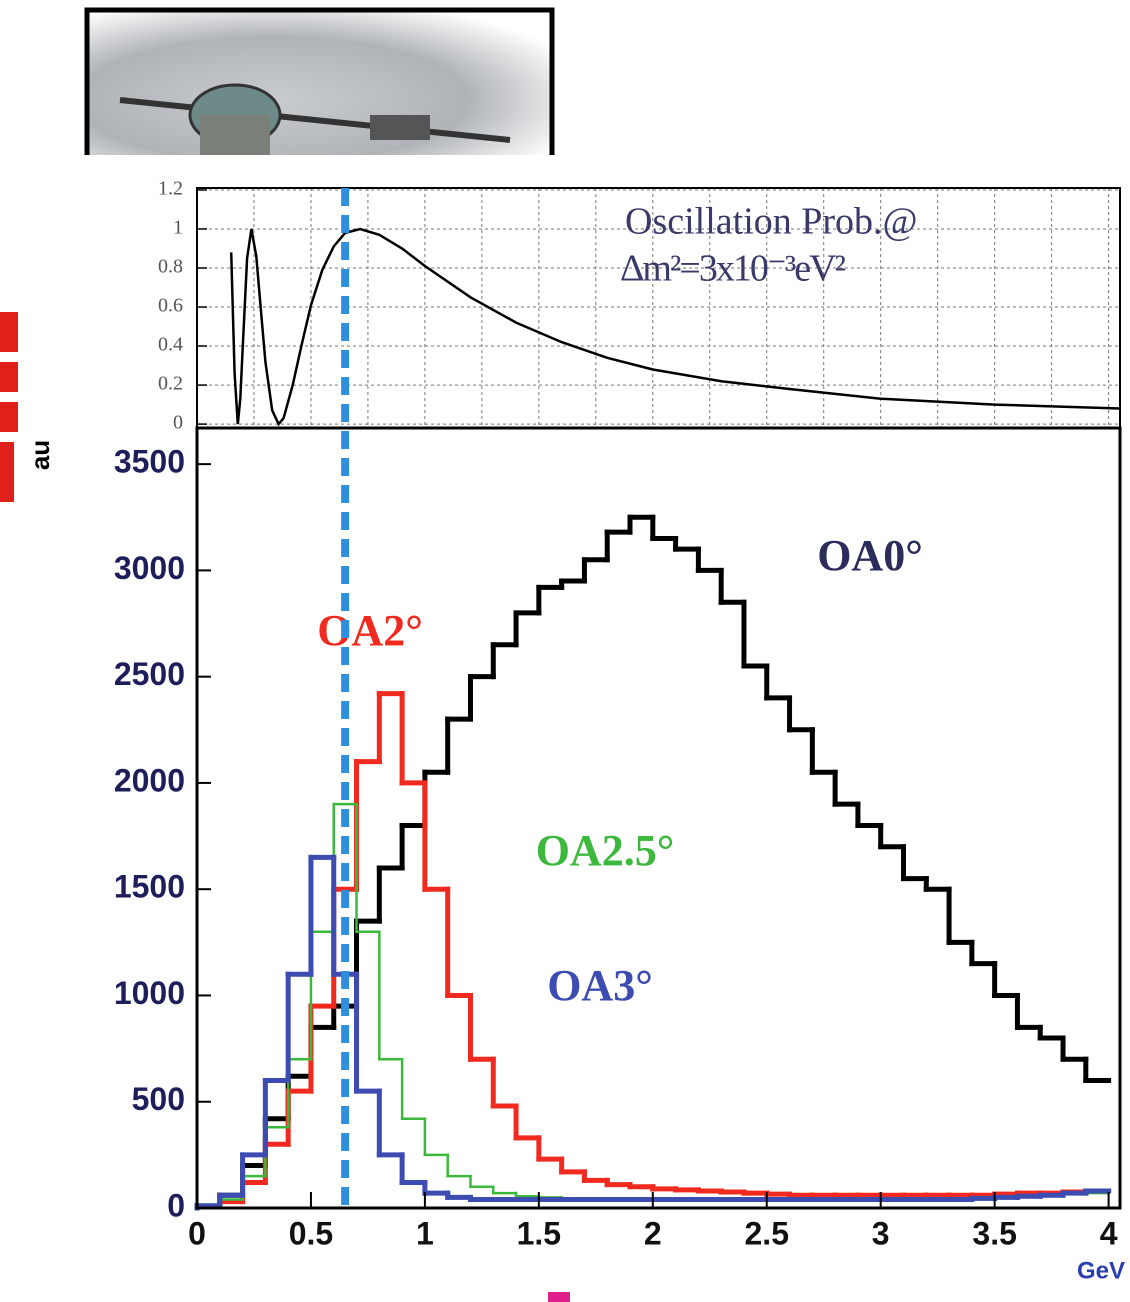 This screenshot has height=1302, width=1130. Describe the element at coordinates (994, 1233) in the screenshot. I see `x-tick-label: 3.5` at that location.